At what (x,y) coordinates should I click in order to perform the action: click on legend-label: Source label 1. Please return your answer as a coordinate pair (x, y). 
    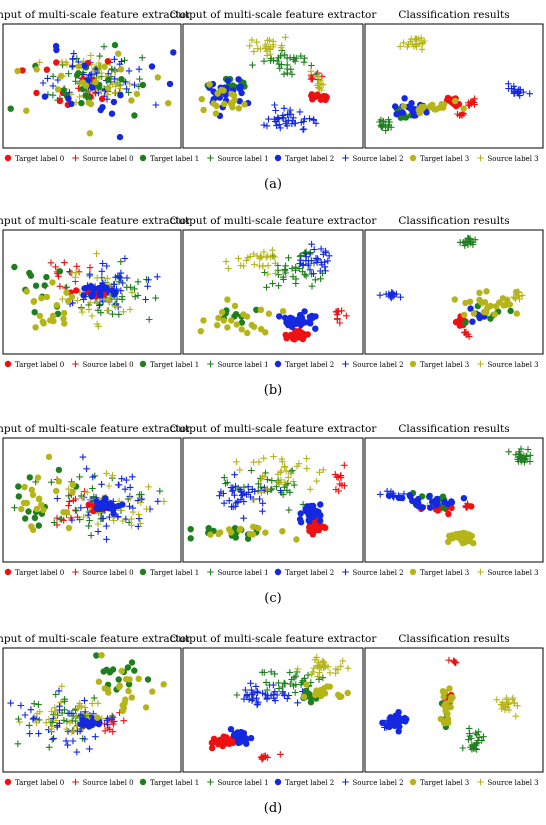
    Looking at the image, I should click on (243, 159).